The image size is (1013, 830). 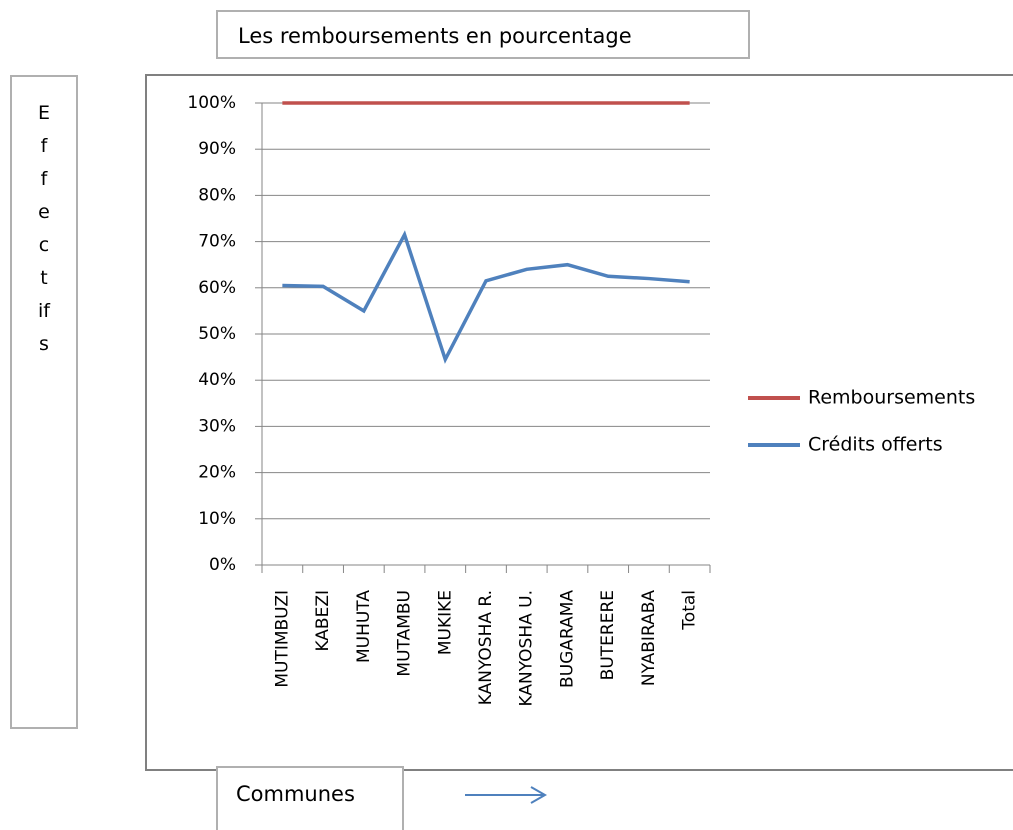 What do you see at coordinates (211, 103) in the screenshot?
I see `y-tick-label: 100%` at bounding box center [211, 103].